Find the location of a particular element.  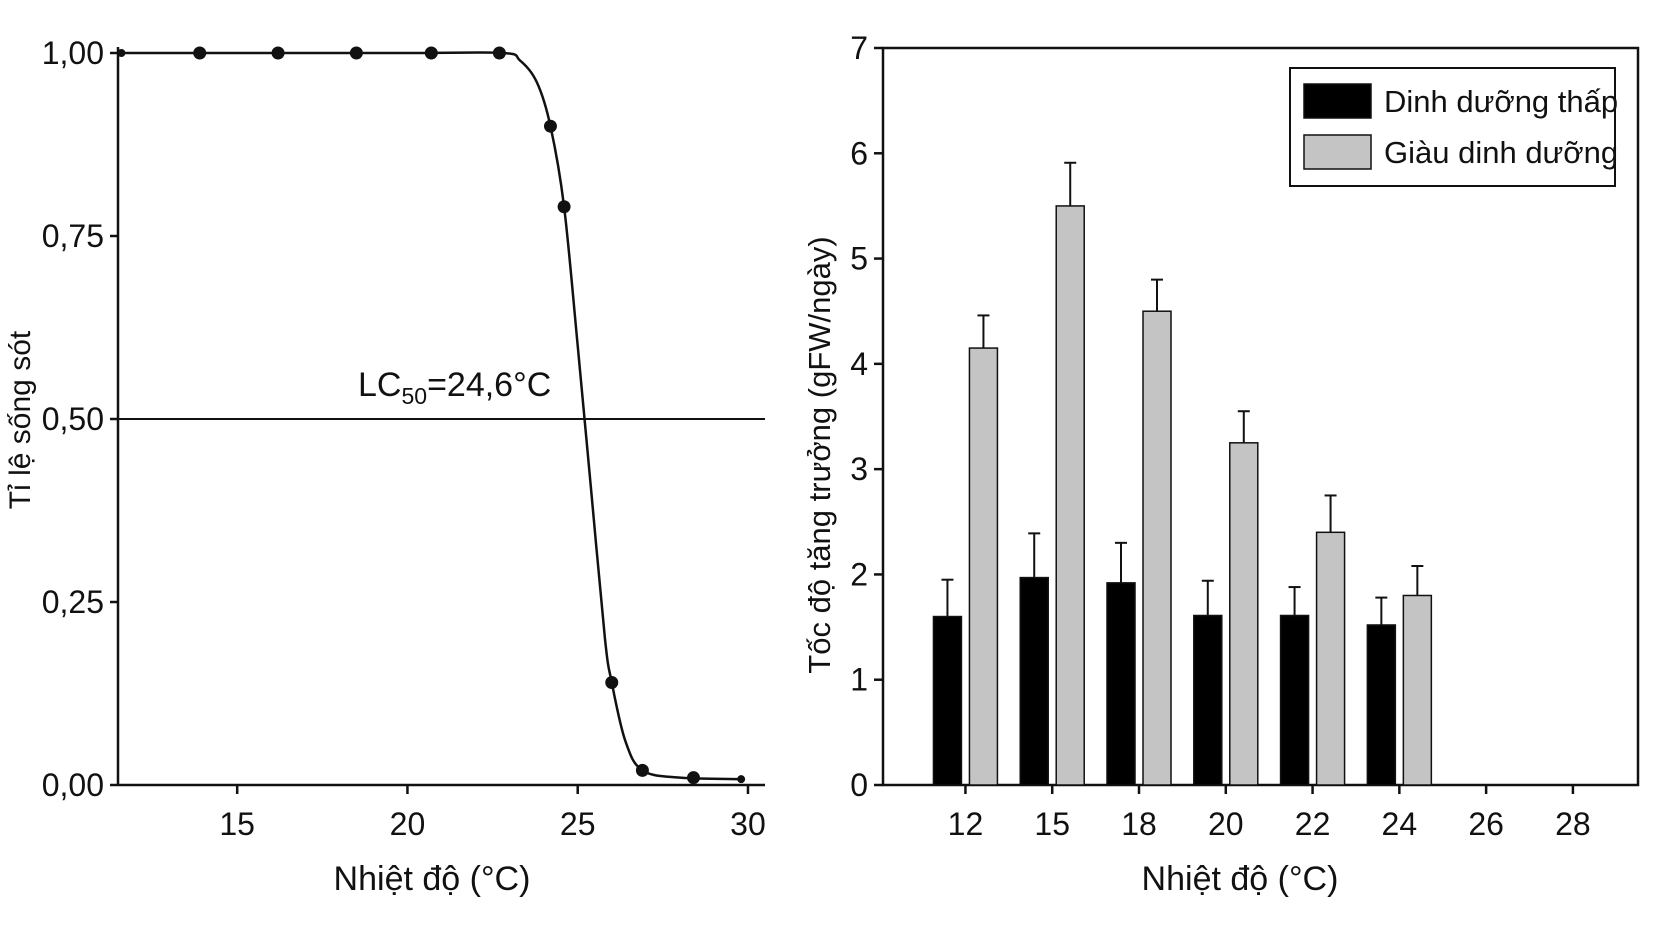

right-y-ticks: 0 1 2 3 4 5 6 7 is located at coordinates (866, 416).